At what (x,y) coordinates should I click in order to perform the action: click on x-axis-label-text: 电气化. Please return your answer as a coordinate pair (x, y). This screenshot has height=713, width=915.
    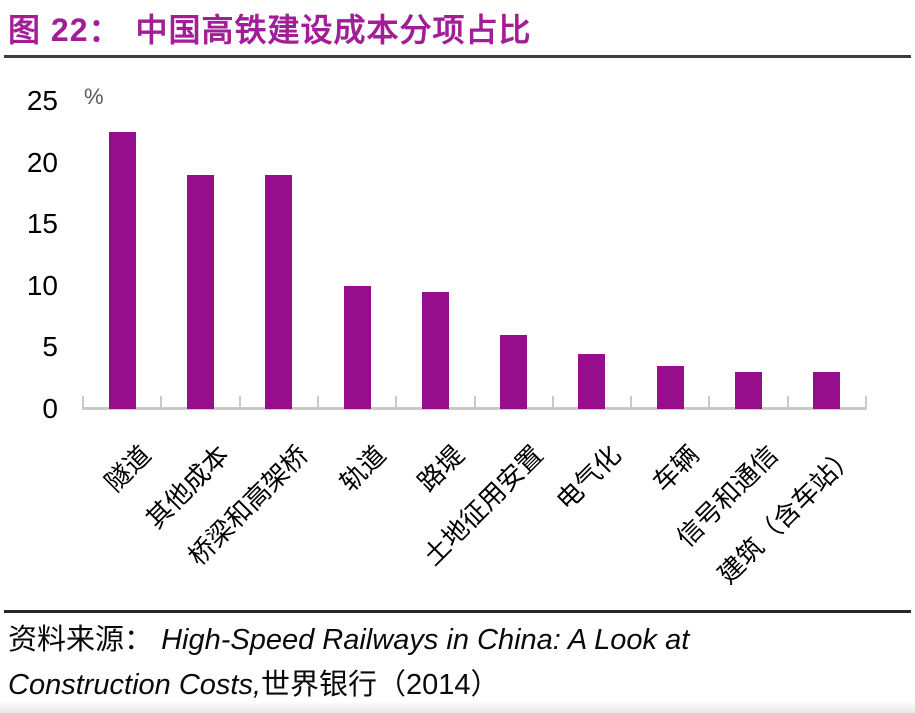
    Looking at the image, I should click on (588, 477).